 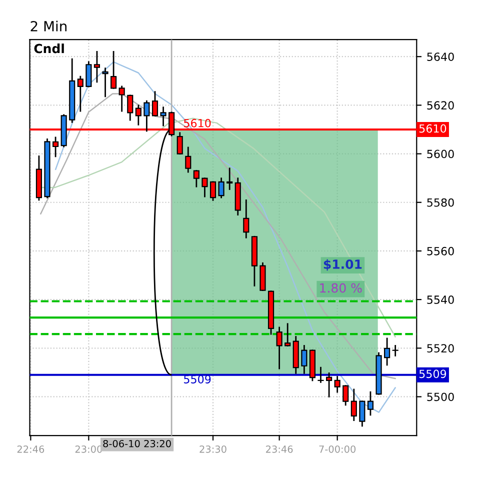 What do you see at coordinates (279, 449) in the screenshot?
I see `x-tick-label: 23:46` at bounding box center [279, 449].